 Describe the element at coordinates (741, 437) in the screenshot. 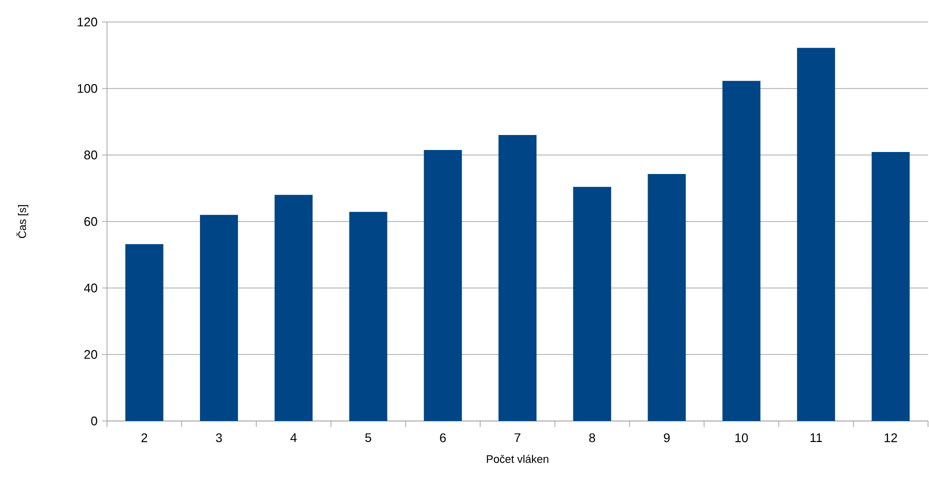

I see `x-tick-label: 10` at that location.